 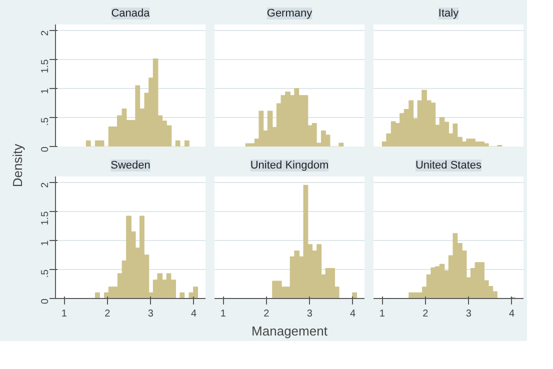 I want to click on chart-title: Sweden, so click(x=130, y=166).